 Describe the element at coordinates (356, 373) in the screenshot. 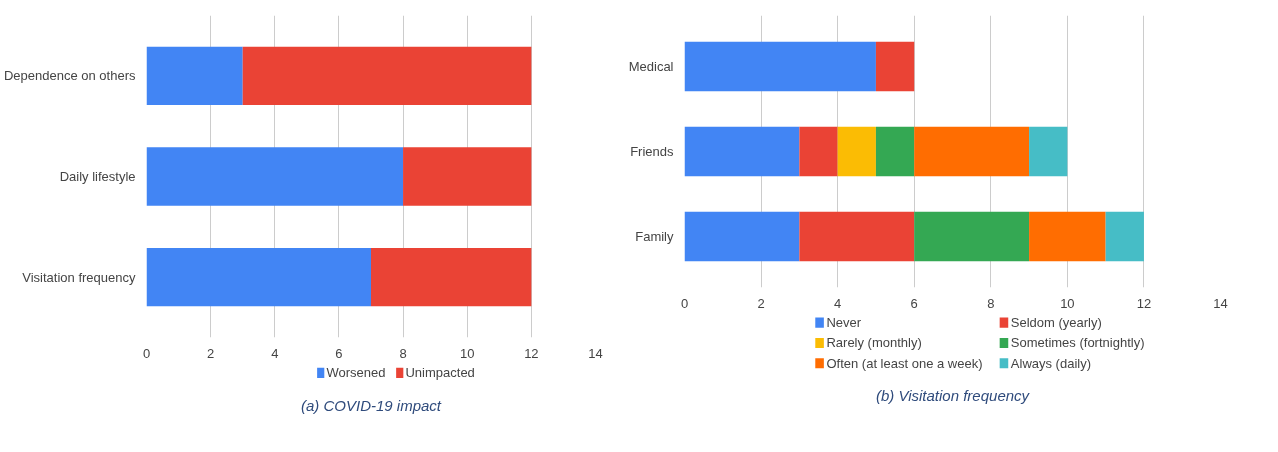

I see `legend-label: Worsened` at that location.